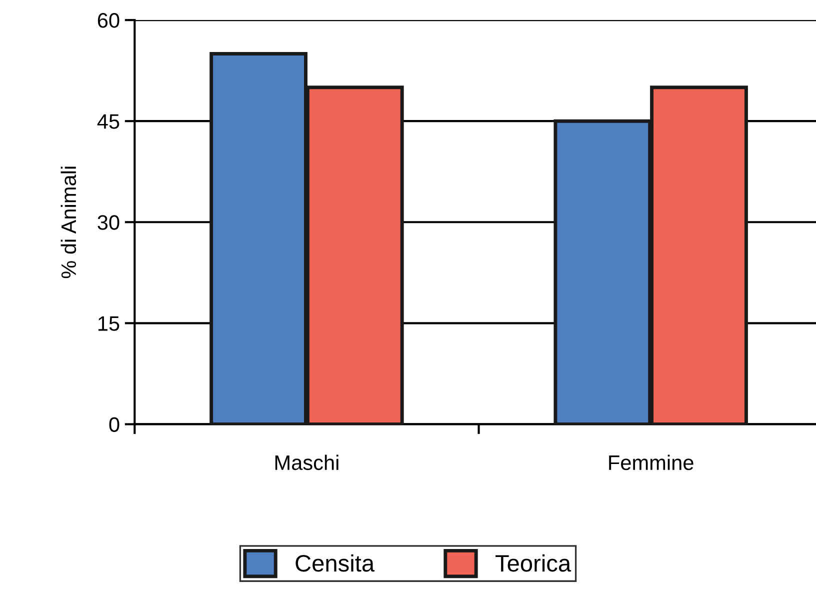 The height and width of the screenshot is (590, 816). I want to click on legend-label: Teorica, so click(534, 563).